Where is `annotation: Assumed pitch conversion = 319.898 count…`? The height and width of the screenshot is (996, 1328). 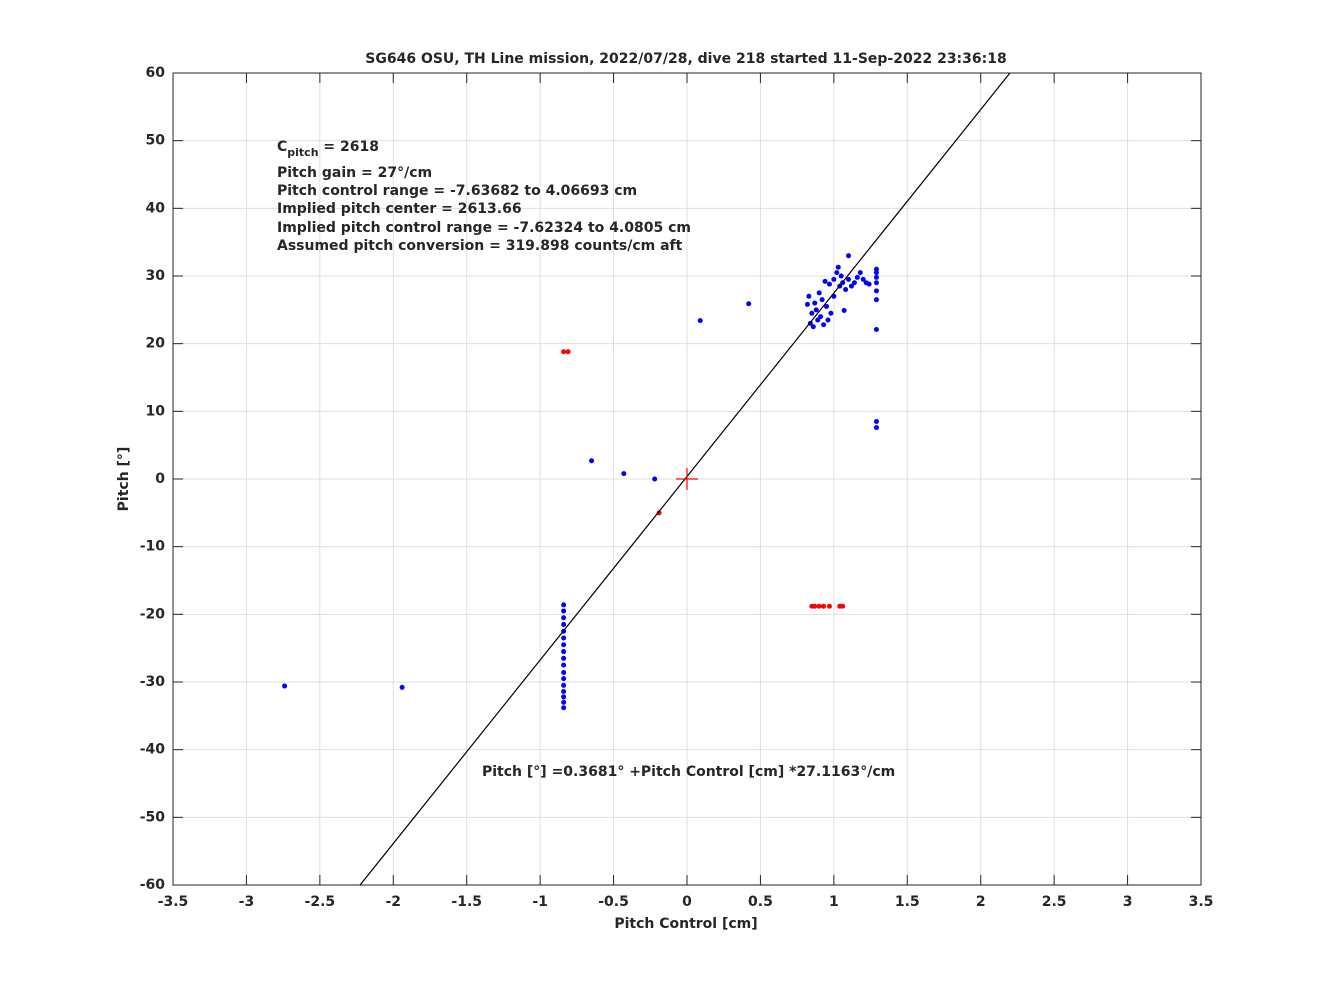 annotation: Assumed pitch conversion = 319.898 count… is located at coordinates (480, 246).